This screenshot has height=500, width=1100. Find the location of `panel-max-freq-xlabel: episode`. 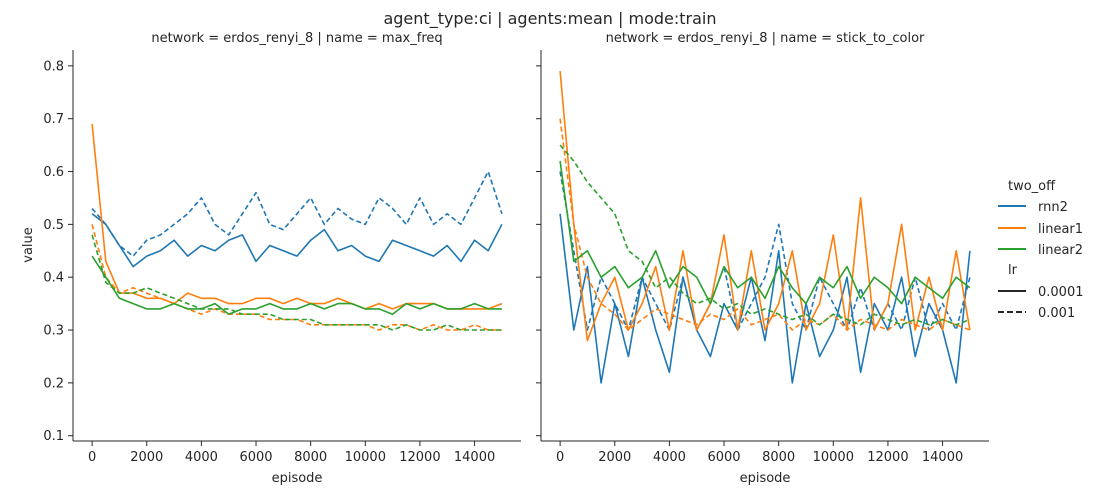

panel-max-freq-xlabel: episode is located at coordinates (297, 478).